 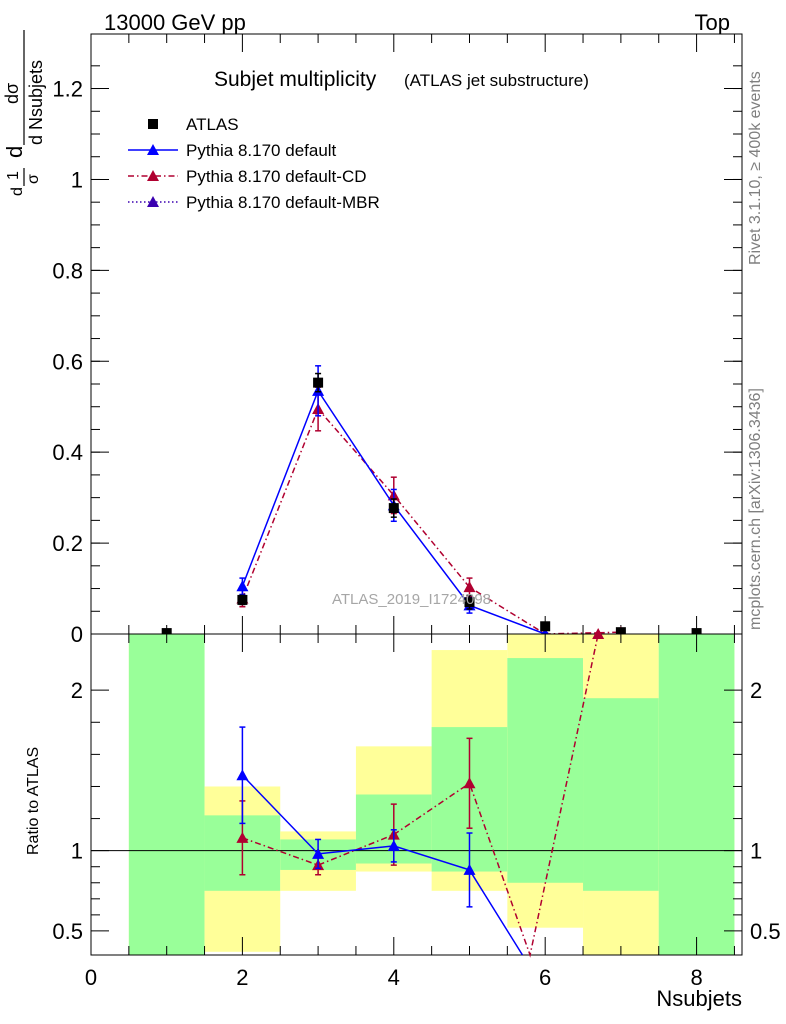 What do you see at coordinates (33, 801) in the screenshot?
I see `y-axis-label-ratio: Ratio to ATLAS` at bounding box center [33, 801].